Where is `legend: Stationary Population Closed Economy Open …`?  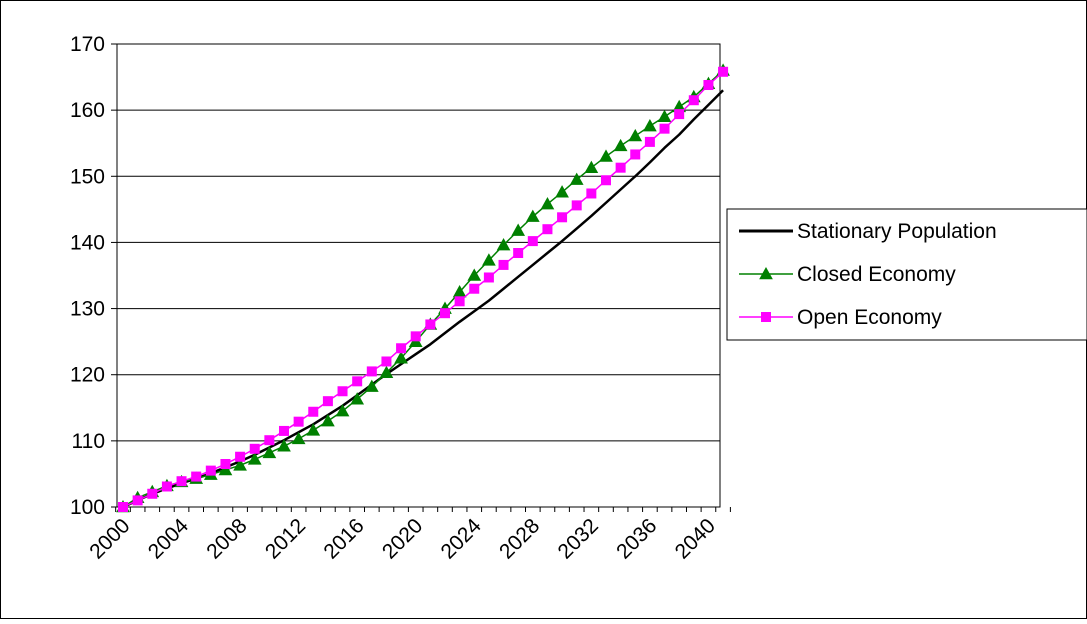
legend: Stationary Population Closed Economy Open … is located at coordinates (906, 274).